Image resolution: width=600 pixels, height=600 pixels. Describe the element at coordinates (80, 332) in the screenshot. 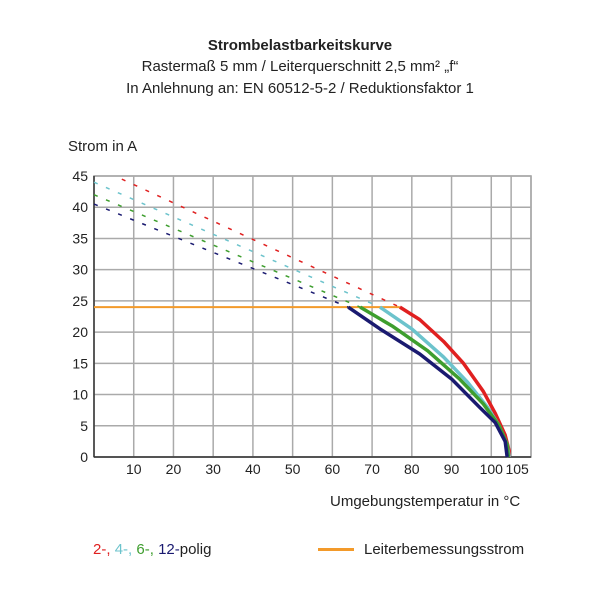

I see `y-tick-label: 20` at that location.